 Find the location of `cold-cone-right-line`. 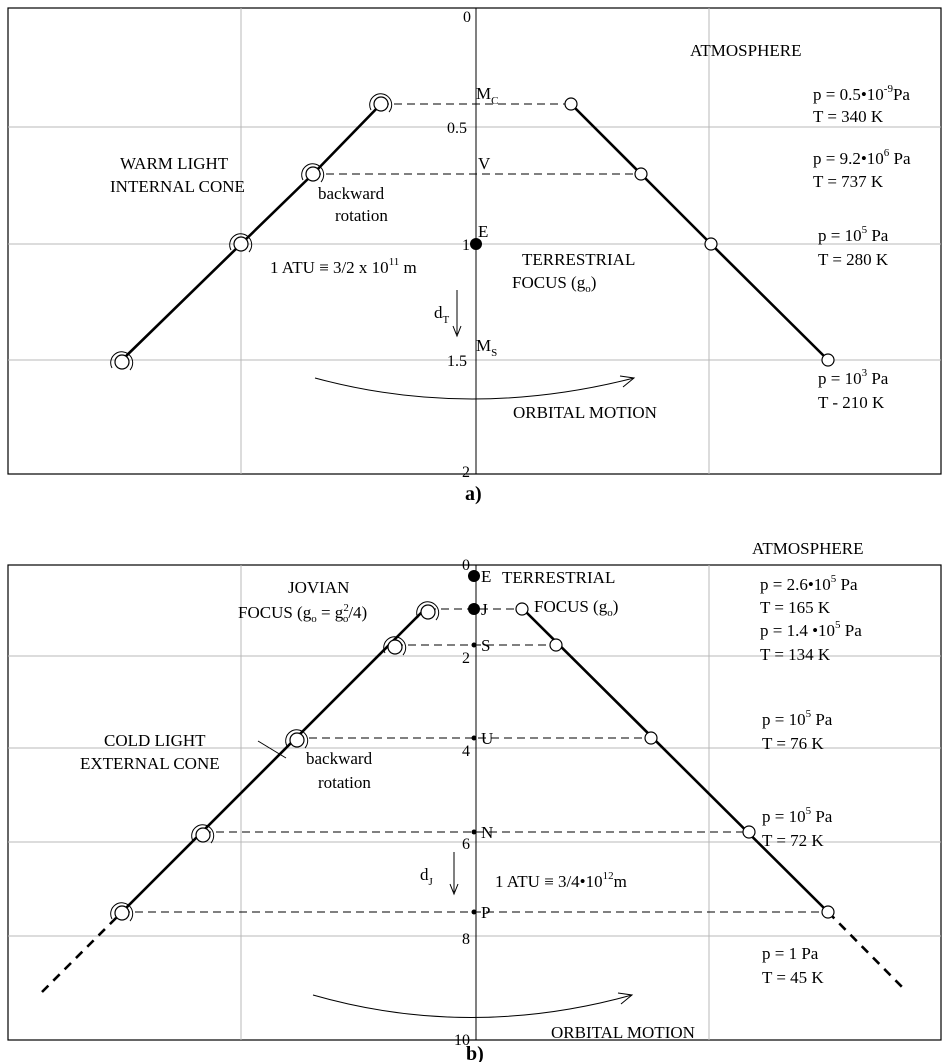

cold-cone-right-line is located at coordinates (675, 760).